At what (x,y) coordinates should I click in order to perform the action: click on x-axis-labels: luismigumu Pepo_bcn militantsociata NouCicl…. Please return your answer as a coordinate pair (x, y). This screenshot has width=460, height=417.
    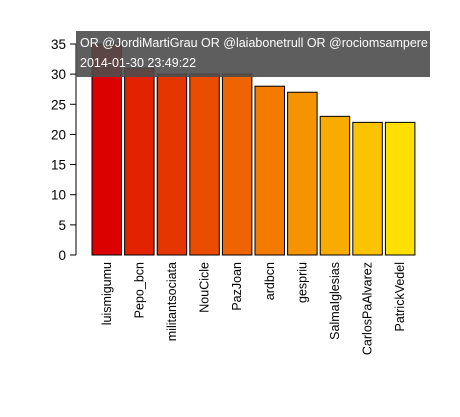
    Looking at the image, I should click on (253, 308).